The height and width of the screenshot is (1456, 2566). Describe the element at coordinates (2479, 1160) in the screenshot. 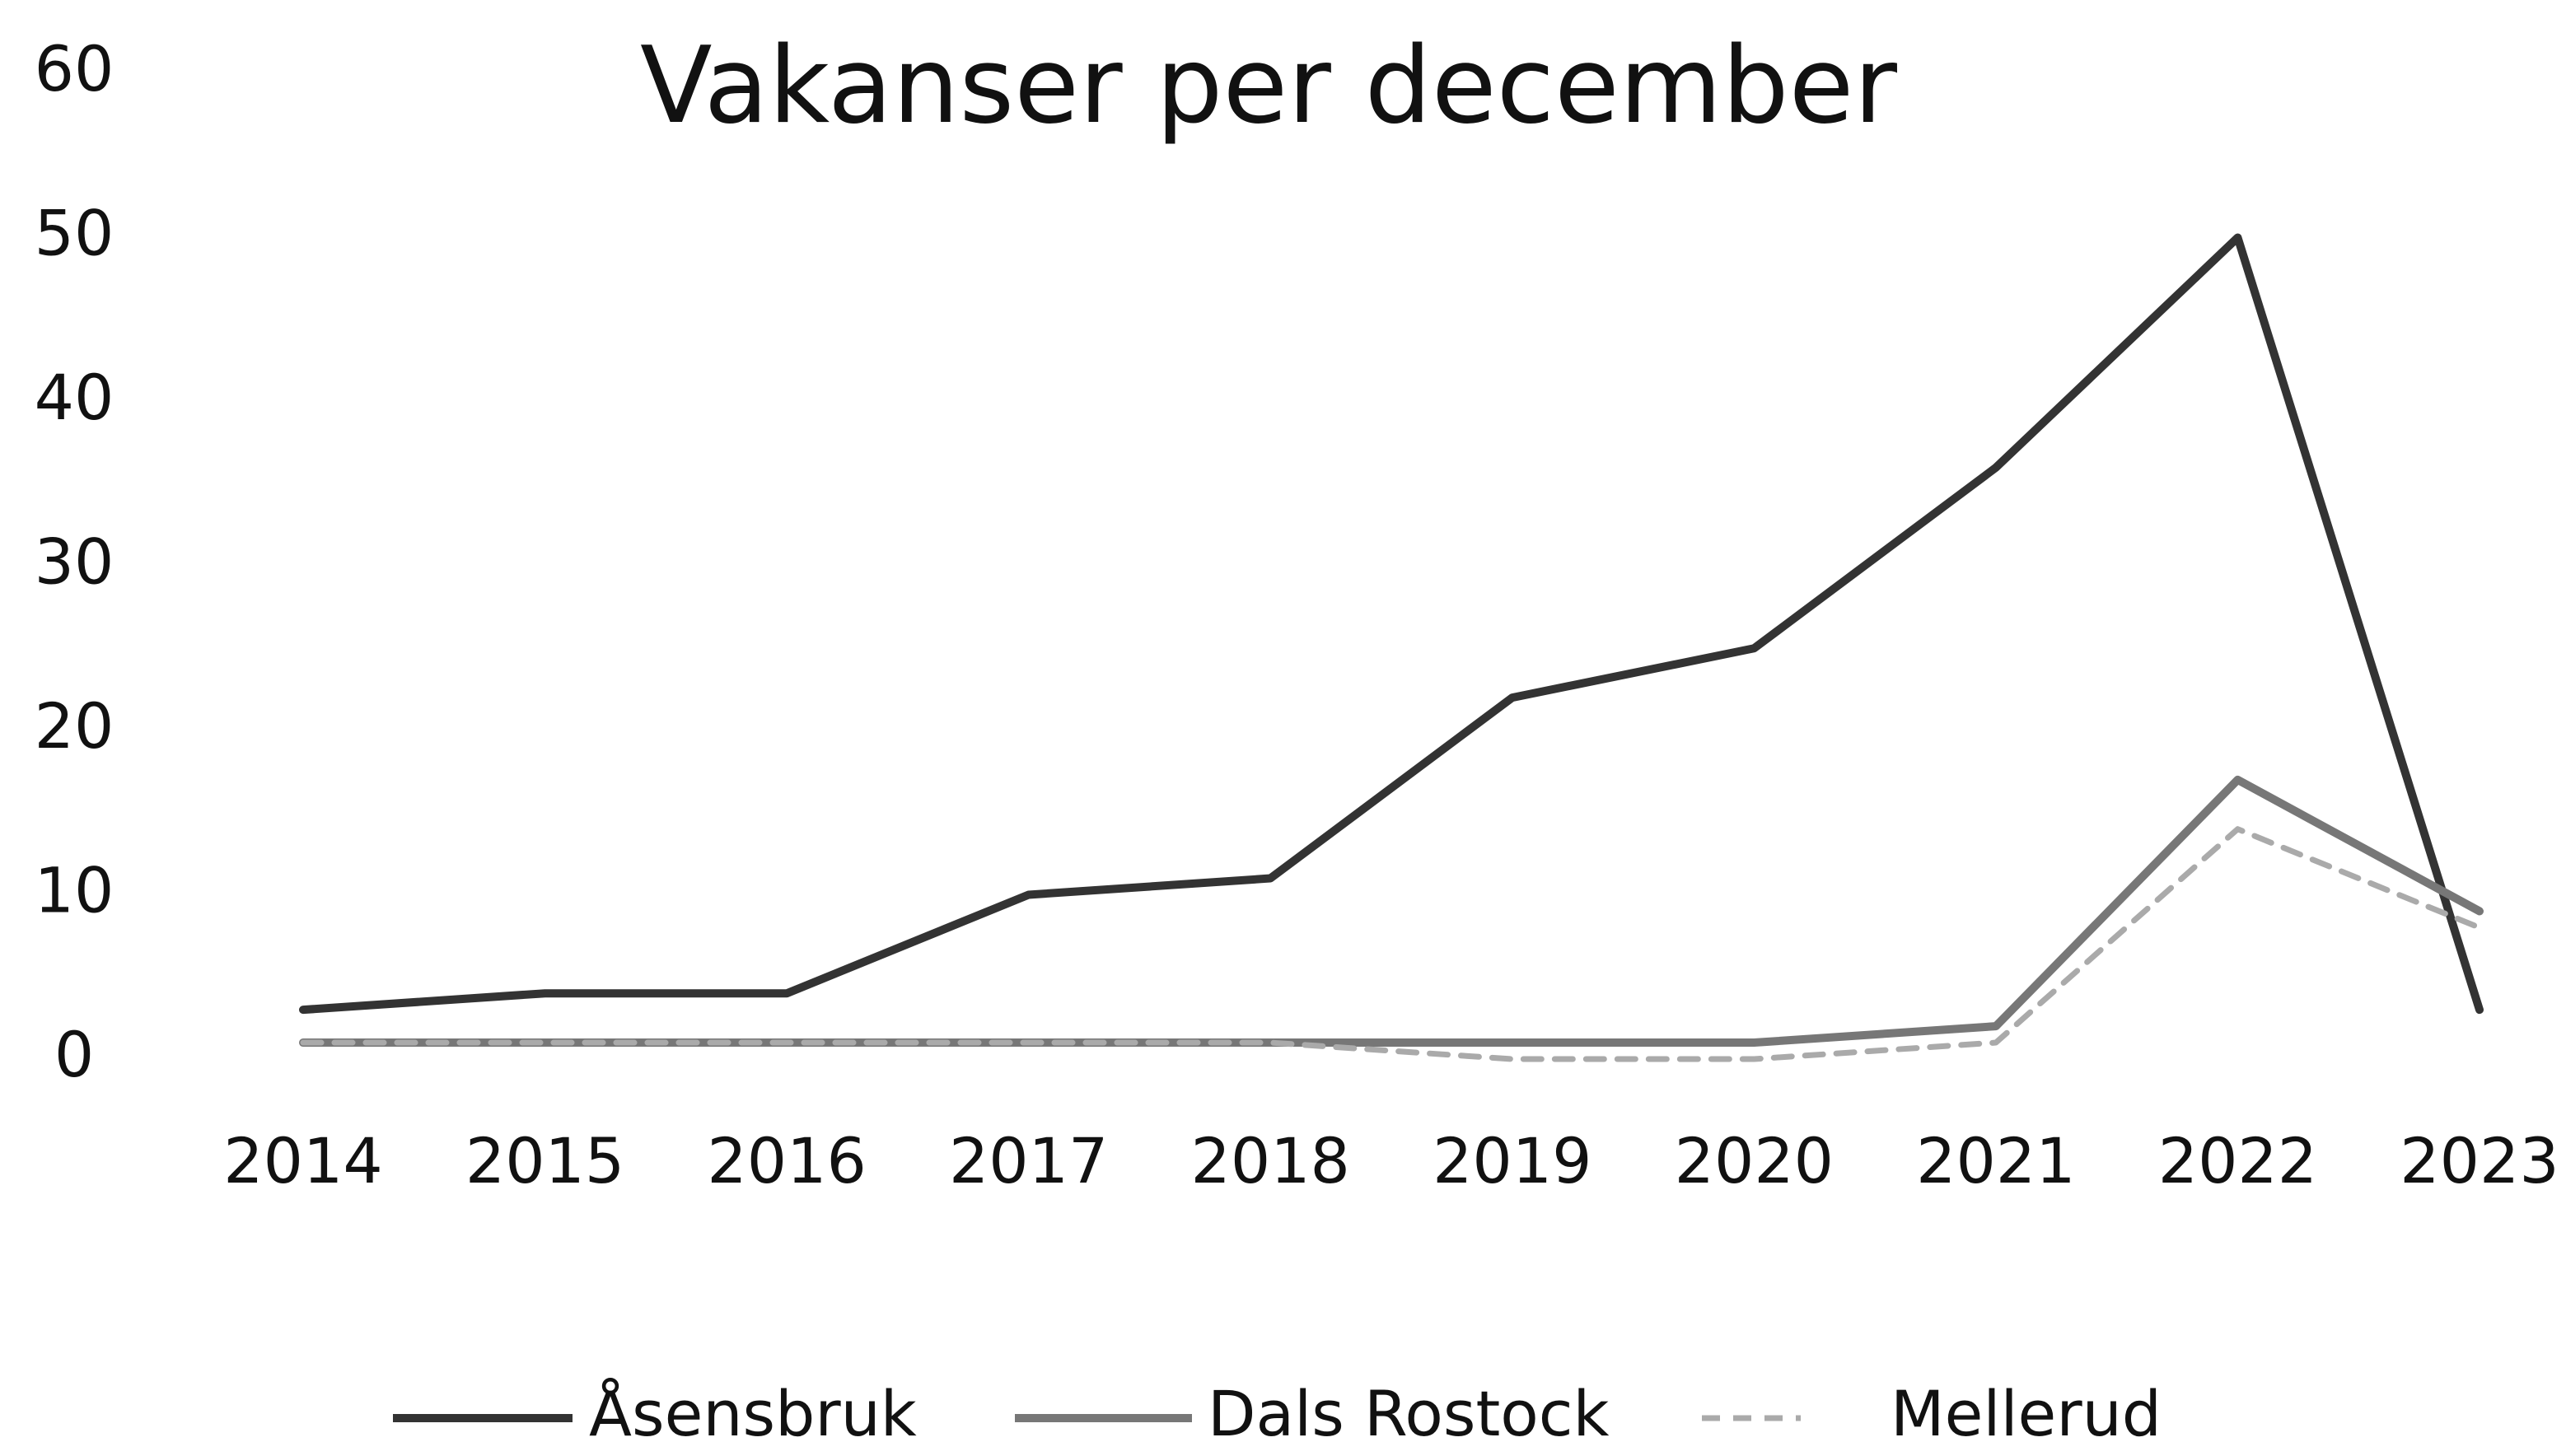

I see `x-tick-label: 2023` at that location.